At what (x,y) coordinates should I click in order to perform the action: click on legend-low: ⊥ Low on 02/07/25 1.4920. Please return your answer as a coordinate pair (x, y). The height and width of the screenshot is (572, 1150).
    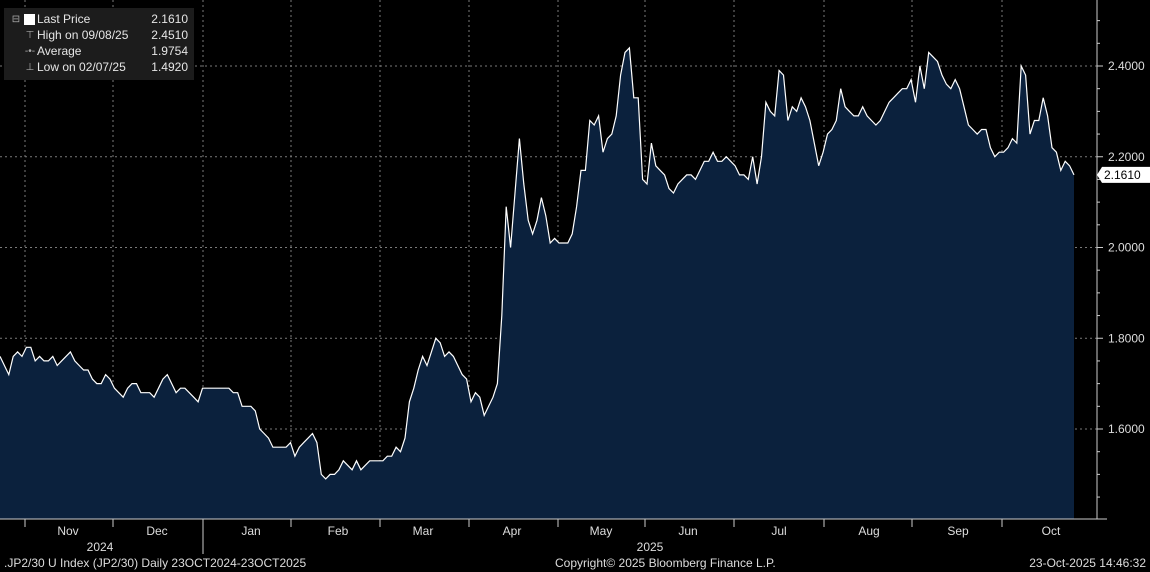
    Looking at the image, I should click on (99, 68).